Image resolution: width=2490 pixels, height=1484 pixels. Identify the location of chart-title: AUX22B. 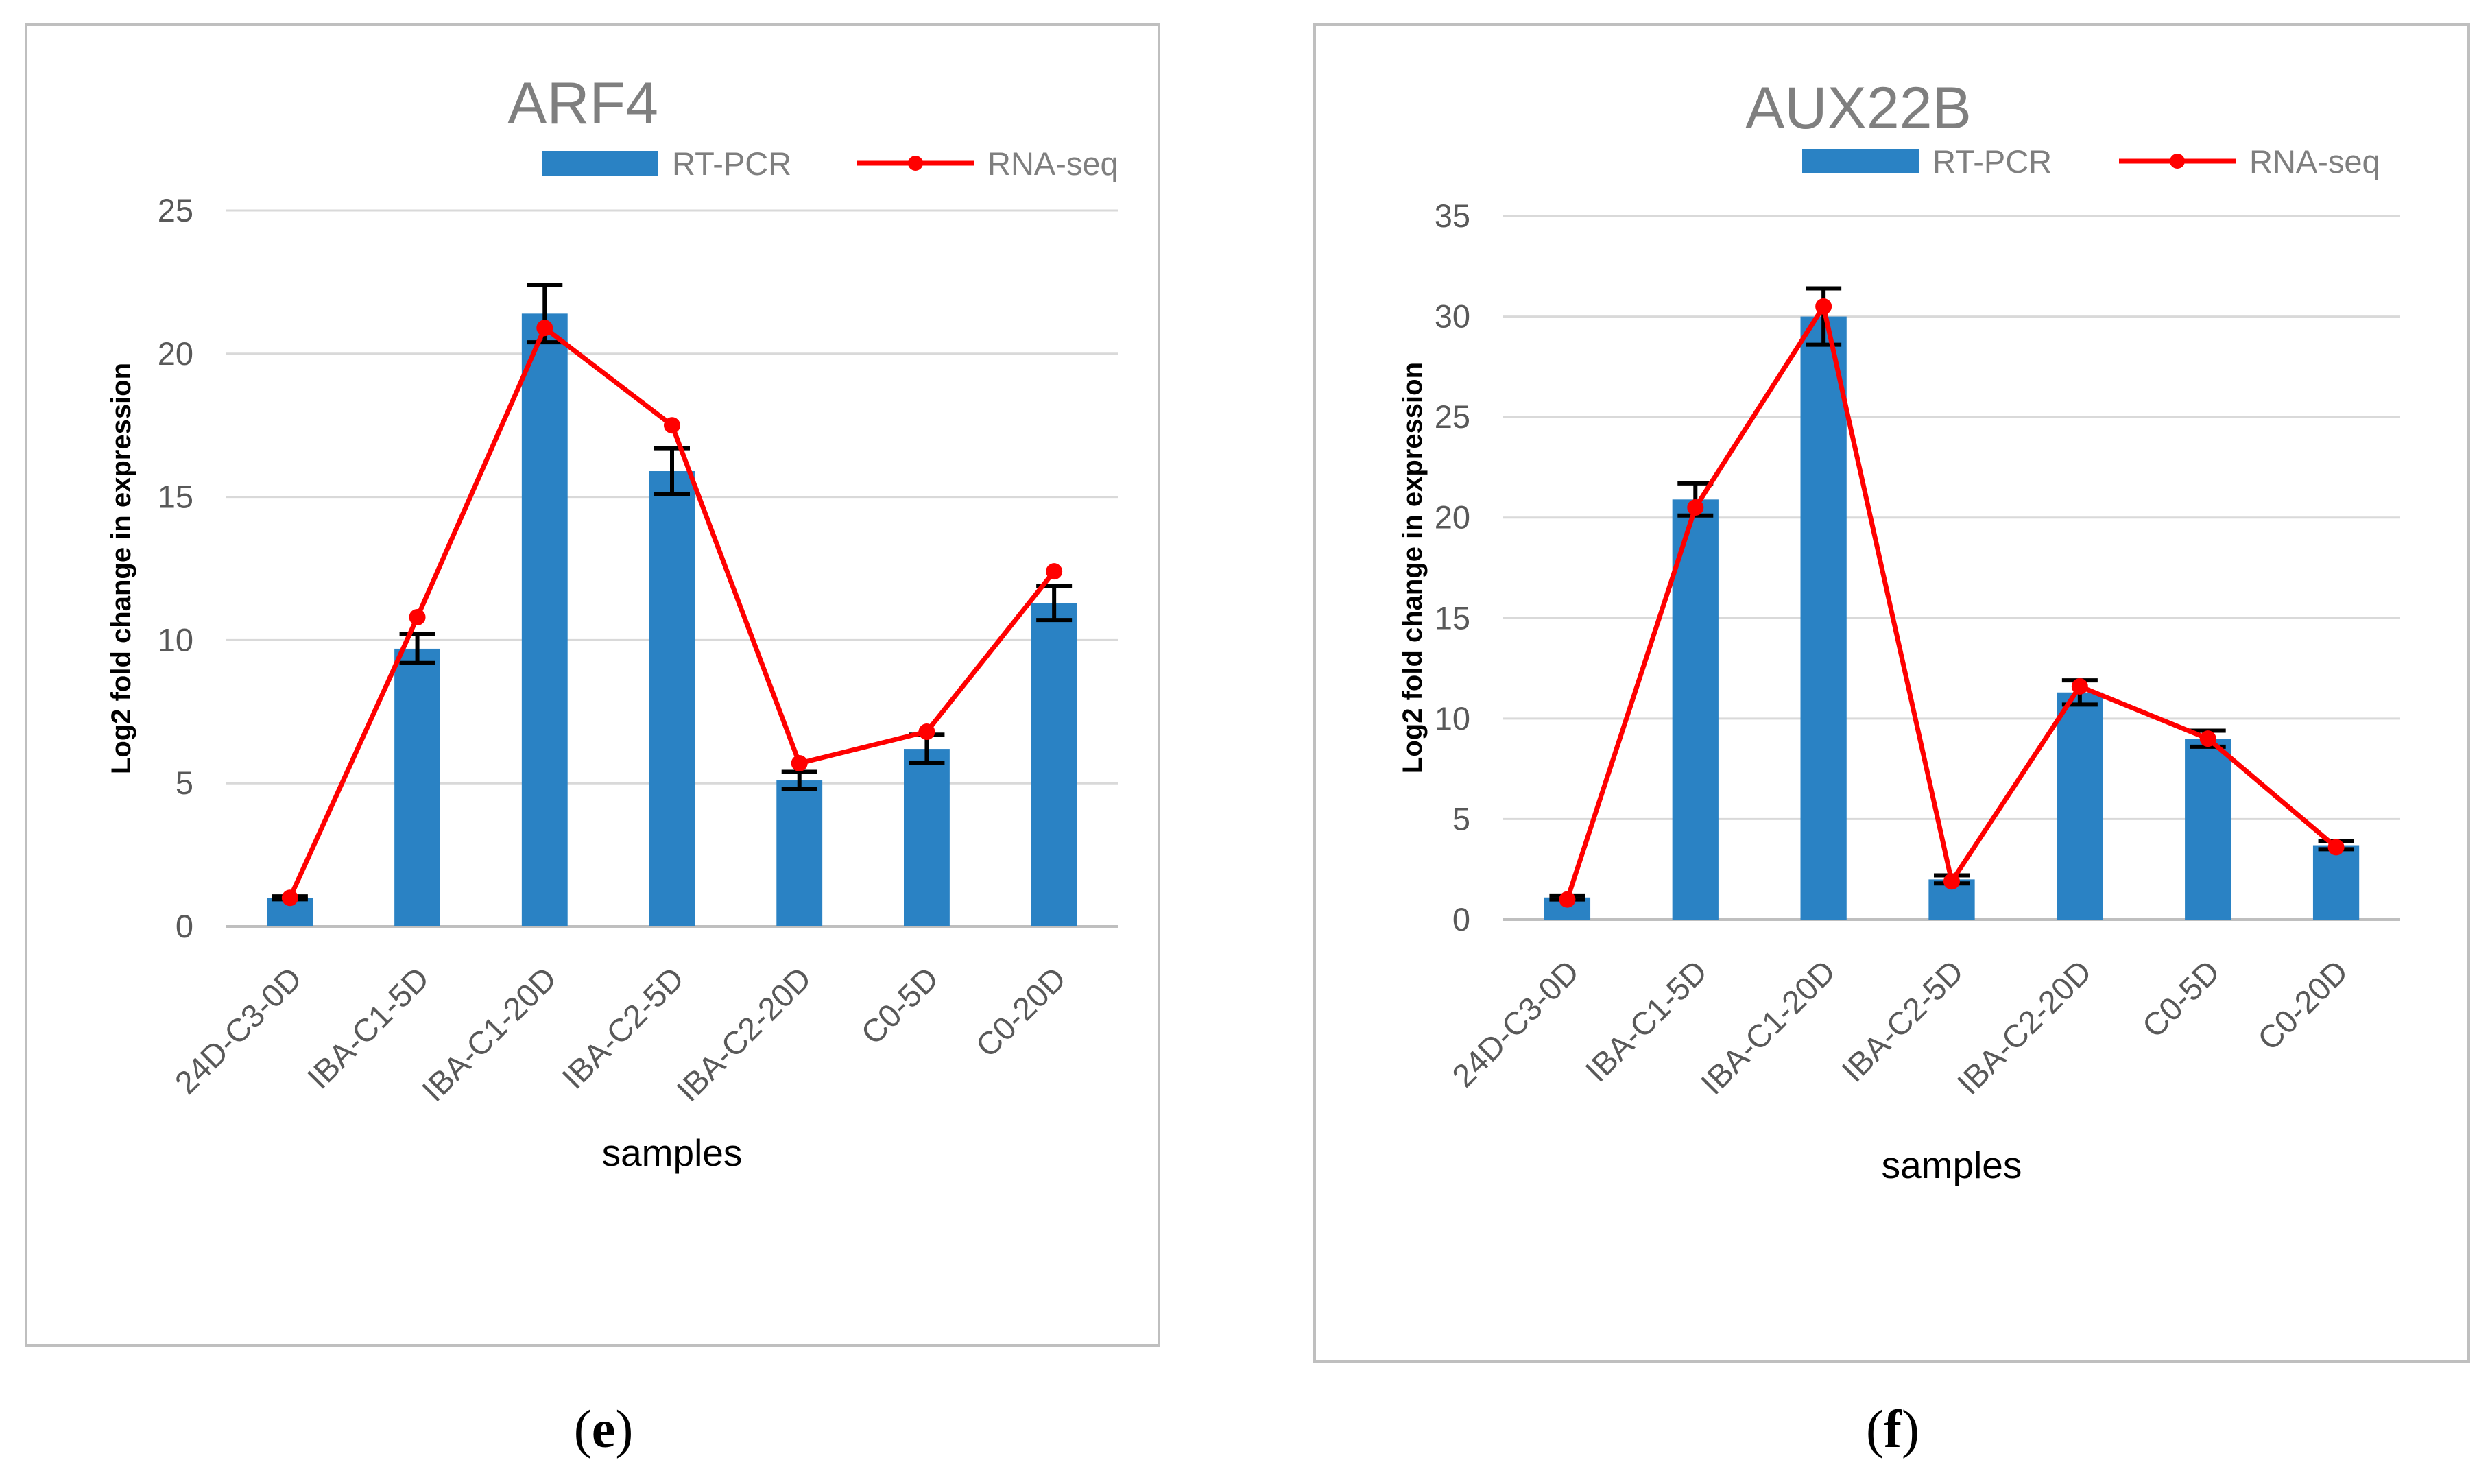
(1858, 108).